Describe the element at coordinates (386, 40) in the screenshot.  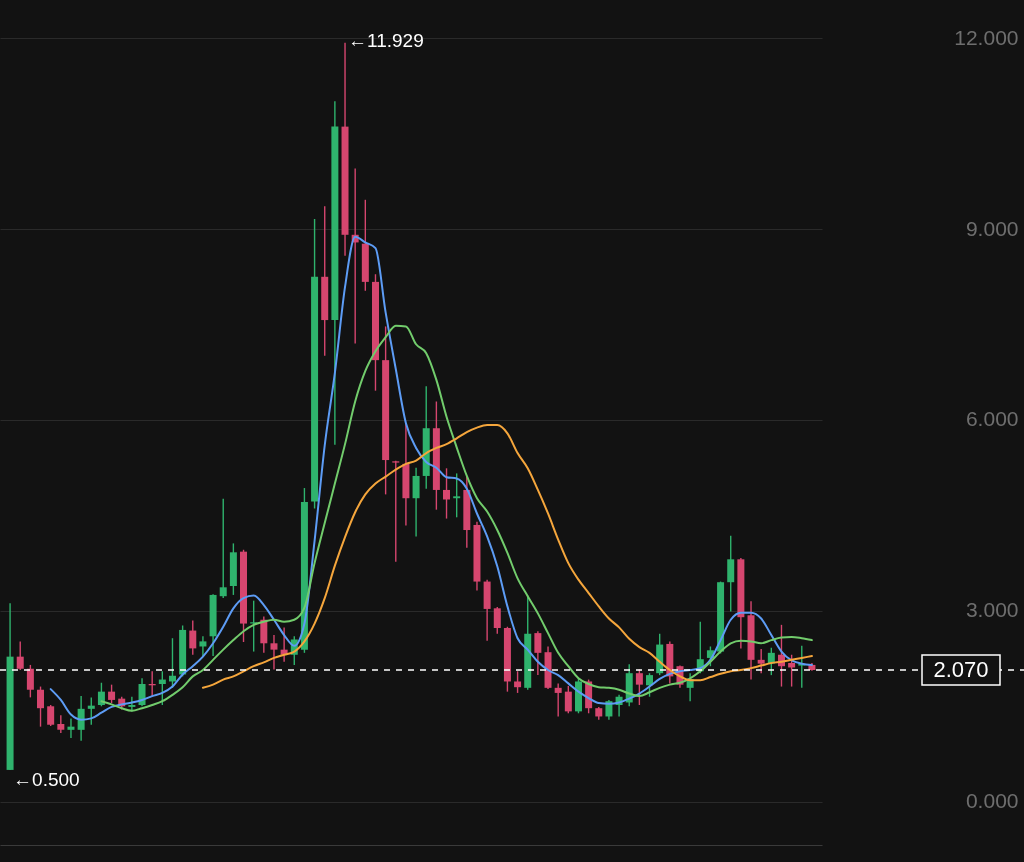
I see `annotation: ←11.929` at that location.